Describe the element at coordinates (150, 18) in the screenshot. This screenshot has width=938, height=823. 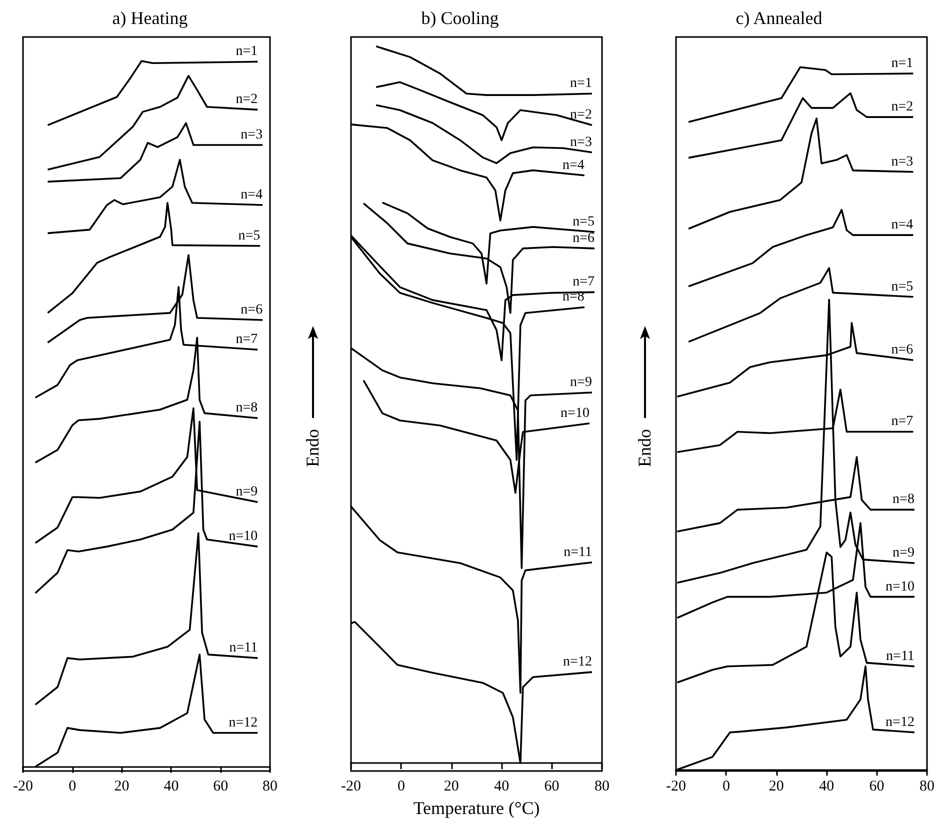
I see `chart-title: a) Heating` at that location.